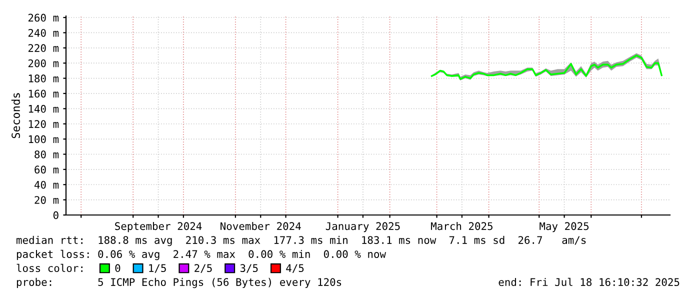 The width and height of the screenshot is (697, 297). I want to click on y-tick-label: 60 m, so click(46, 170).